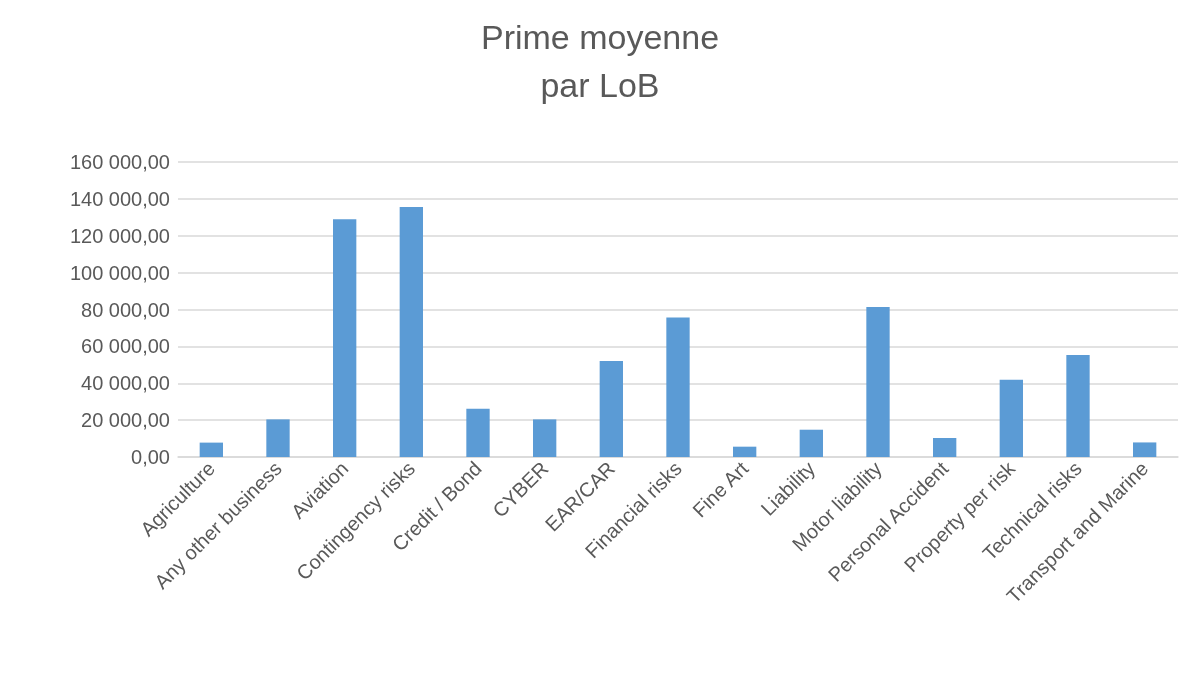  What do you see at coordinates (125, 420) in the screenshot?
I see `y-tick-label: 20 000,00` at bounding box center [125, 420].